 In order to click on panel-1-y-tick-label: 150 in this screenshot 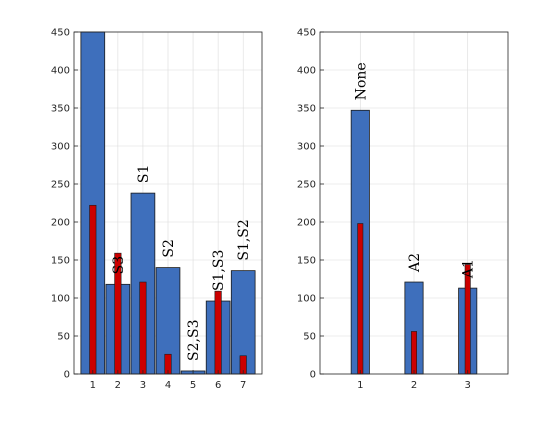, I will do `click(60, 261)`.